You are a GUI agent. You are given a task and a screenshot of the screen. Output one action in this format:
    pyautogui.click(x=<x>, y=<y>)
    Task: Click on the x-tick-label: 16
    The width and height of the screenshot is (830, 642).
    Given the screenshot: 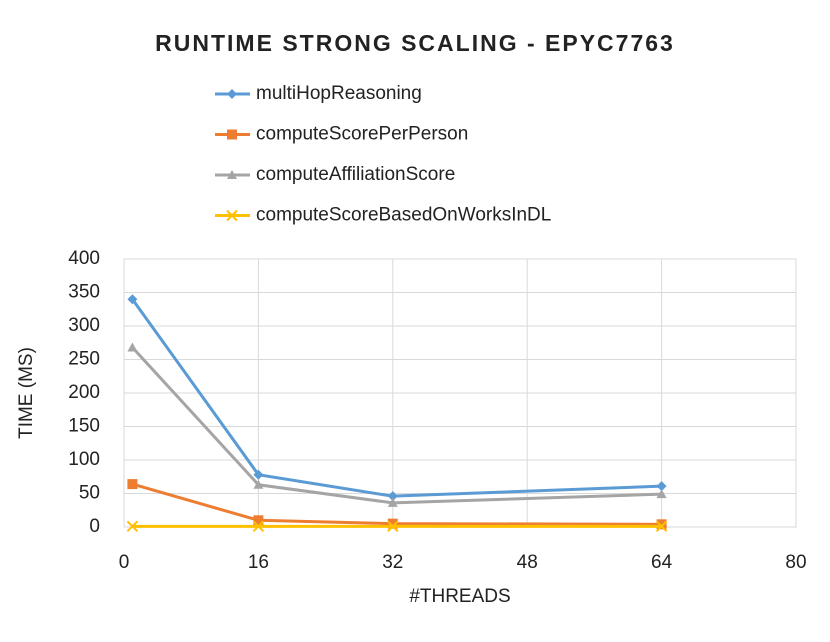 What is the action you would take?
    pyautogui.click(x=258, y=562)
    